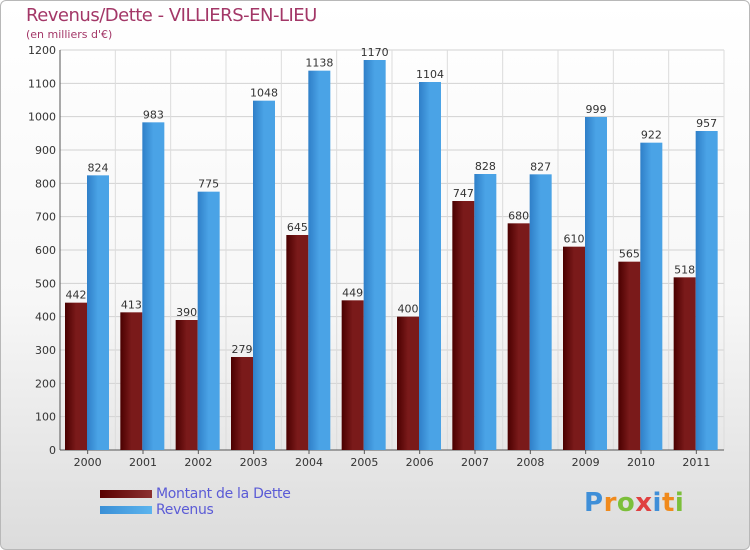  Describe the element at coordinates (98, 167) in the screenshot. I see `data-label-revenus: 824` at that location.